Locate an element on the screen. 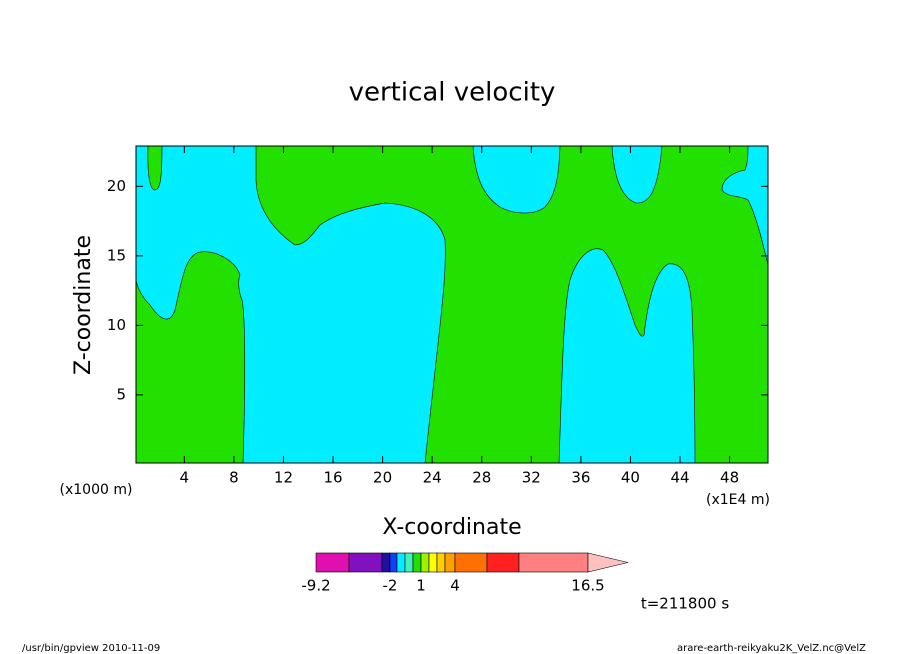 This screenshot has height=654, width=904. colorbar-label: 16.5 is located at coordinates (587, 586).